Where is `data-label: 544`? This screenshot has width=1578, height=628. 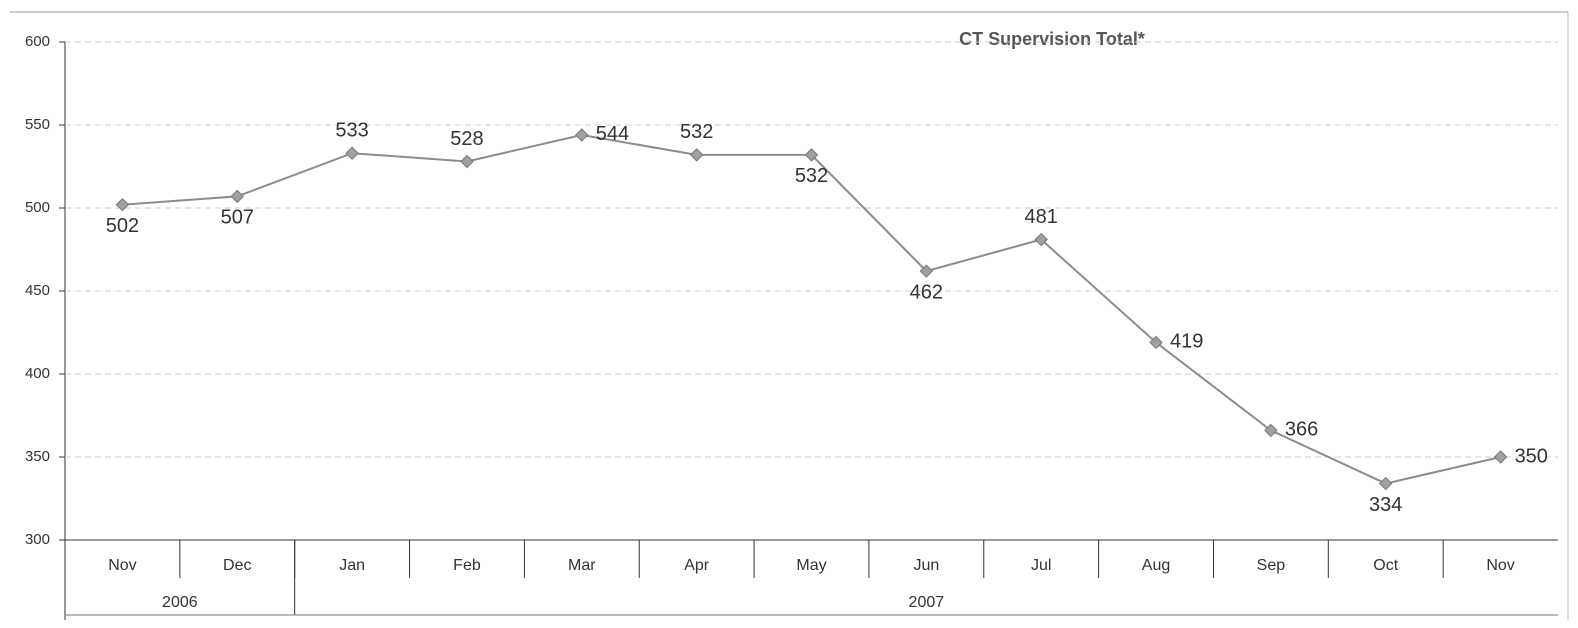
data-label: 544 is located at coordinates (612, 134).